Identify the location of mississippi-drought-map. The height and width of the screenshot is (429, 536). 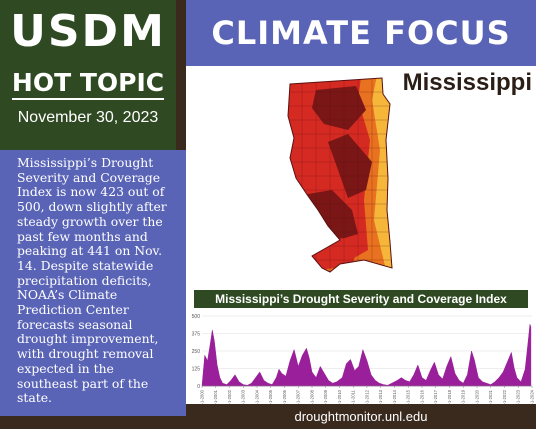
(340, 175).